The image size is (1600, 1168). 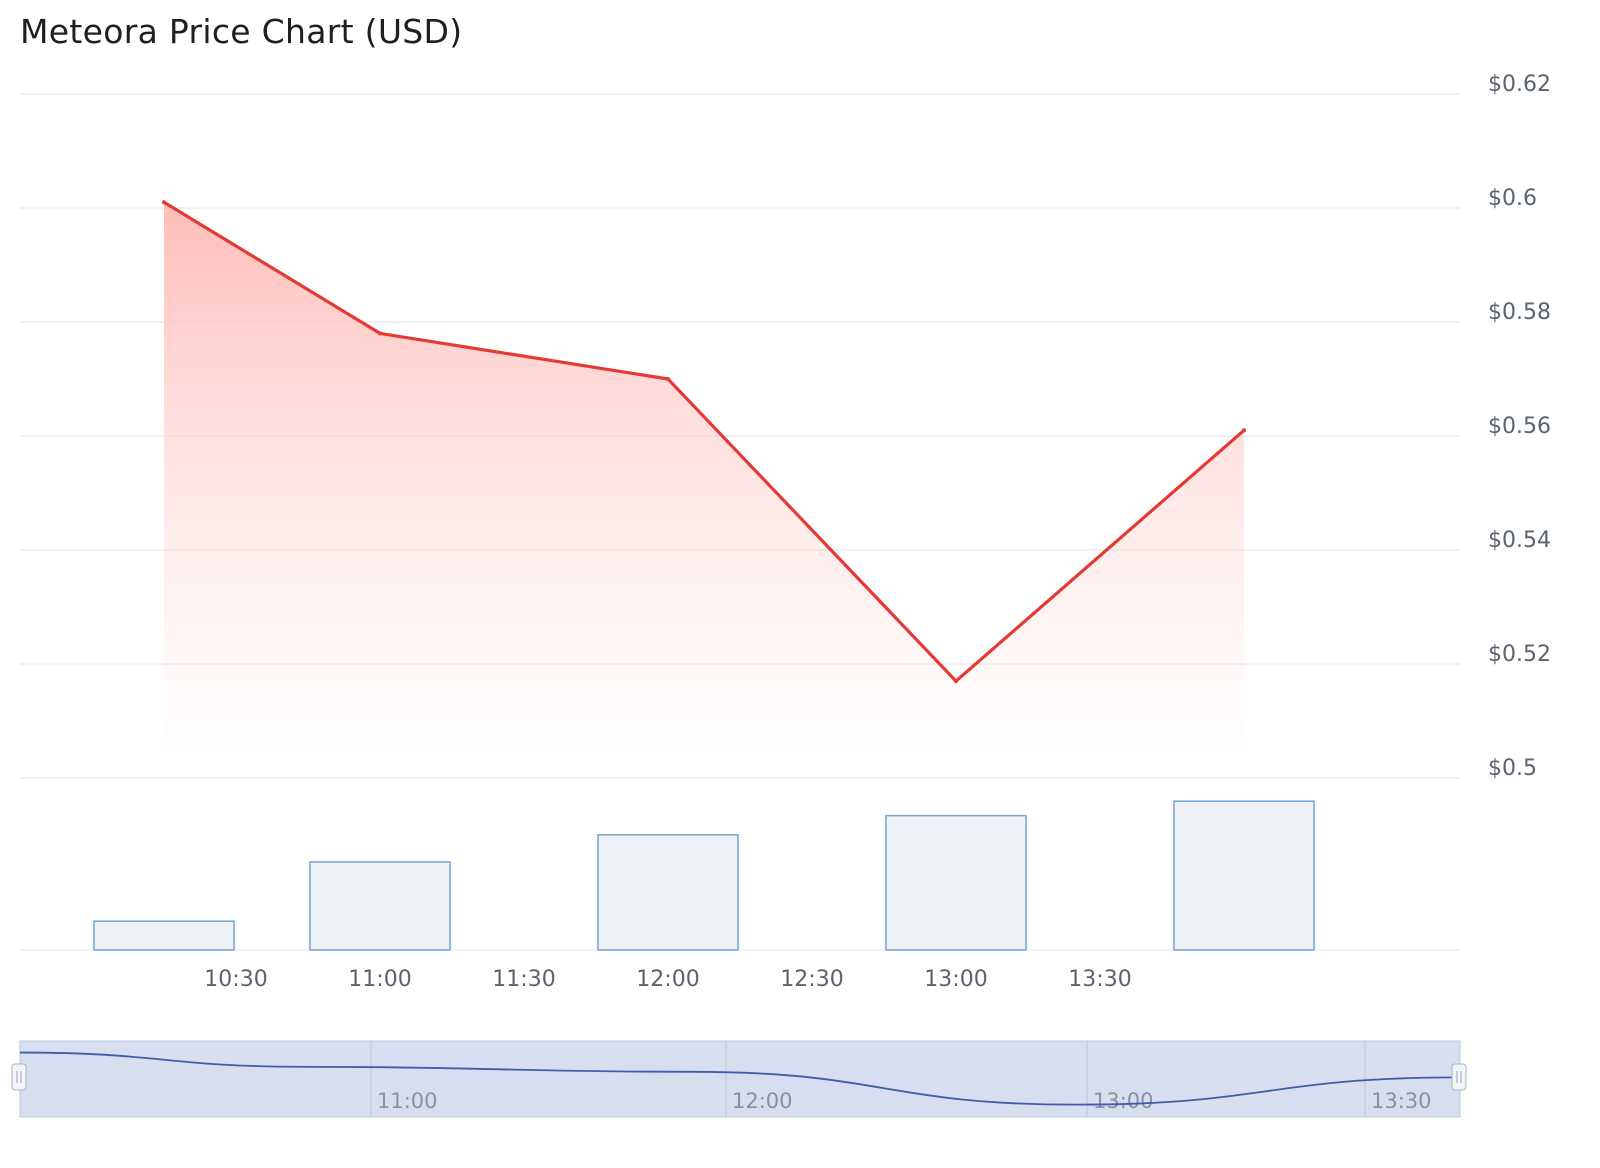 I want to click on y-tick-label: $0.6, so click(x=1512, y=198).